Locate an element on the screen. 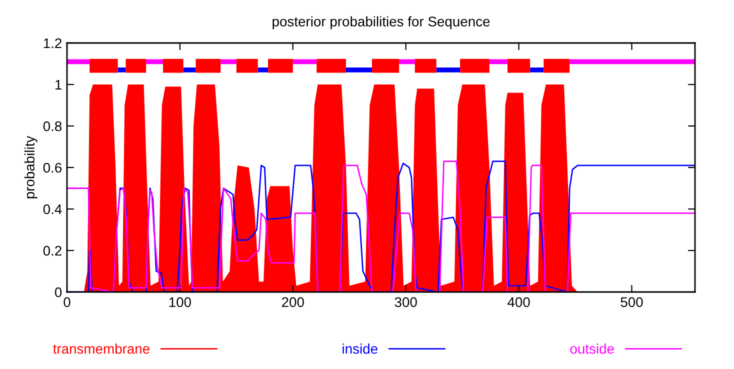  y-tick-label: 0.6 is located at coordinates (52, 167).